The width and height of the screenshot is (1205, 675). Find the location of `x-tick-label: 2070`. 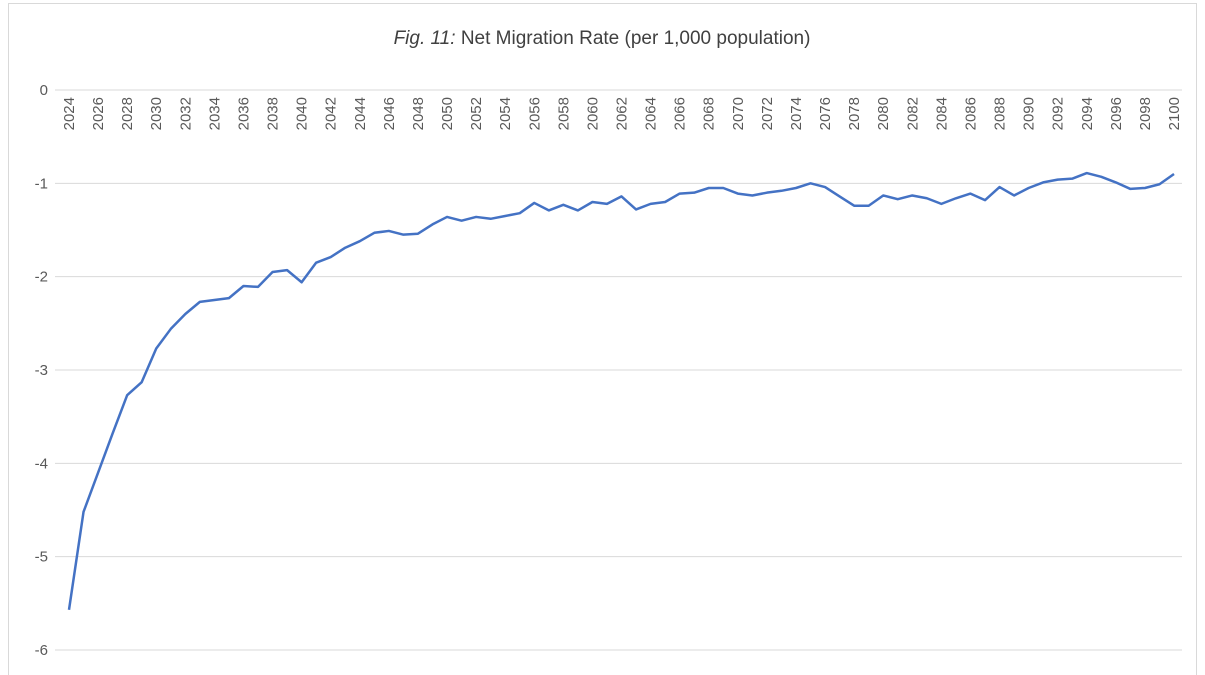

x-tick-label: 2070 is located at coordinates (738, 113).